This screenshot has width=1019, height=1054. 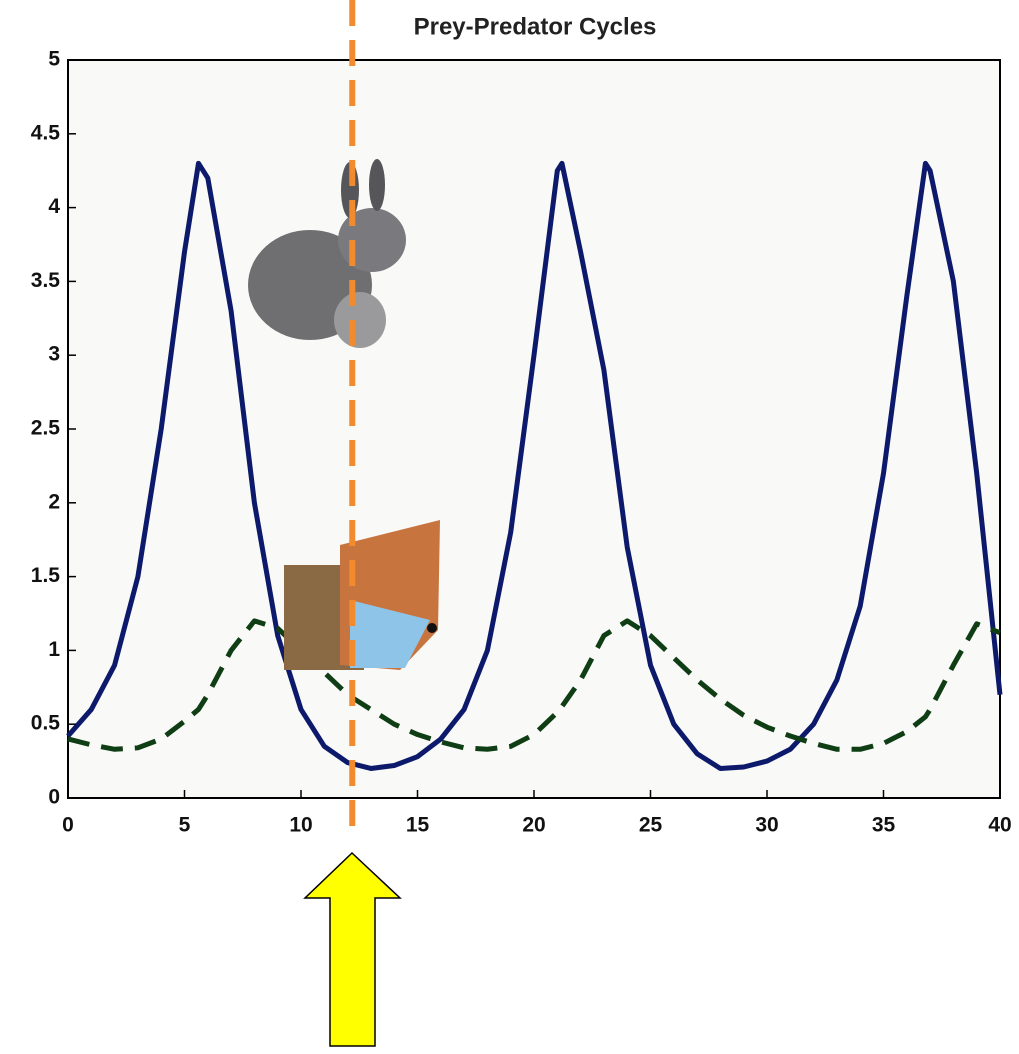 What do you see at coordinates (46, 428) in the screenshot?
I see `y-tick-label: 2.5` at bounding box center [46, 428].